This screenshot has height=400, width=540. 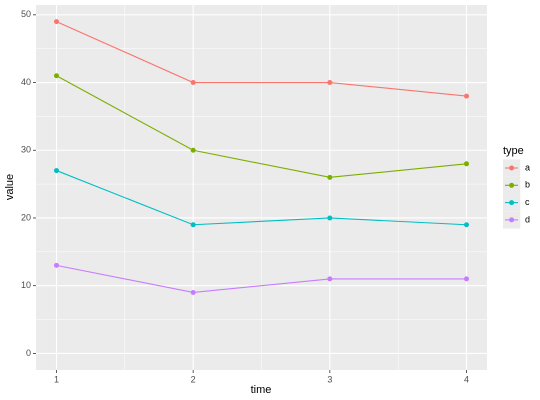 What do you see at coordinates (527, 219) in the screenshot?
I see `legend-label: d` at bounding box center [527, 219].